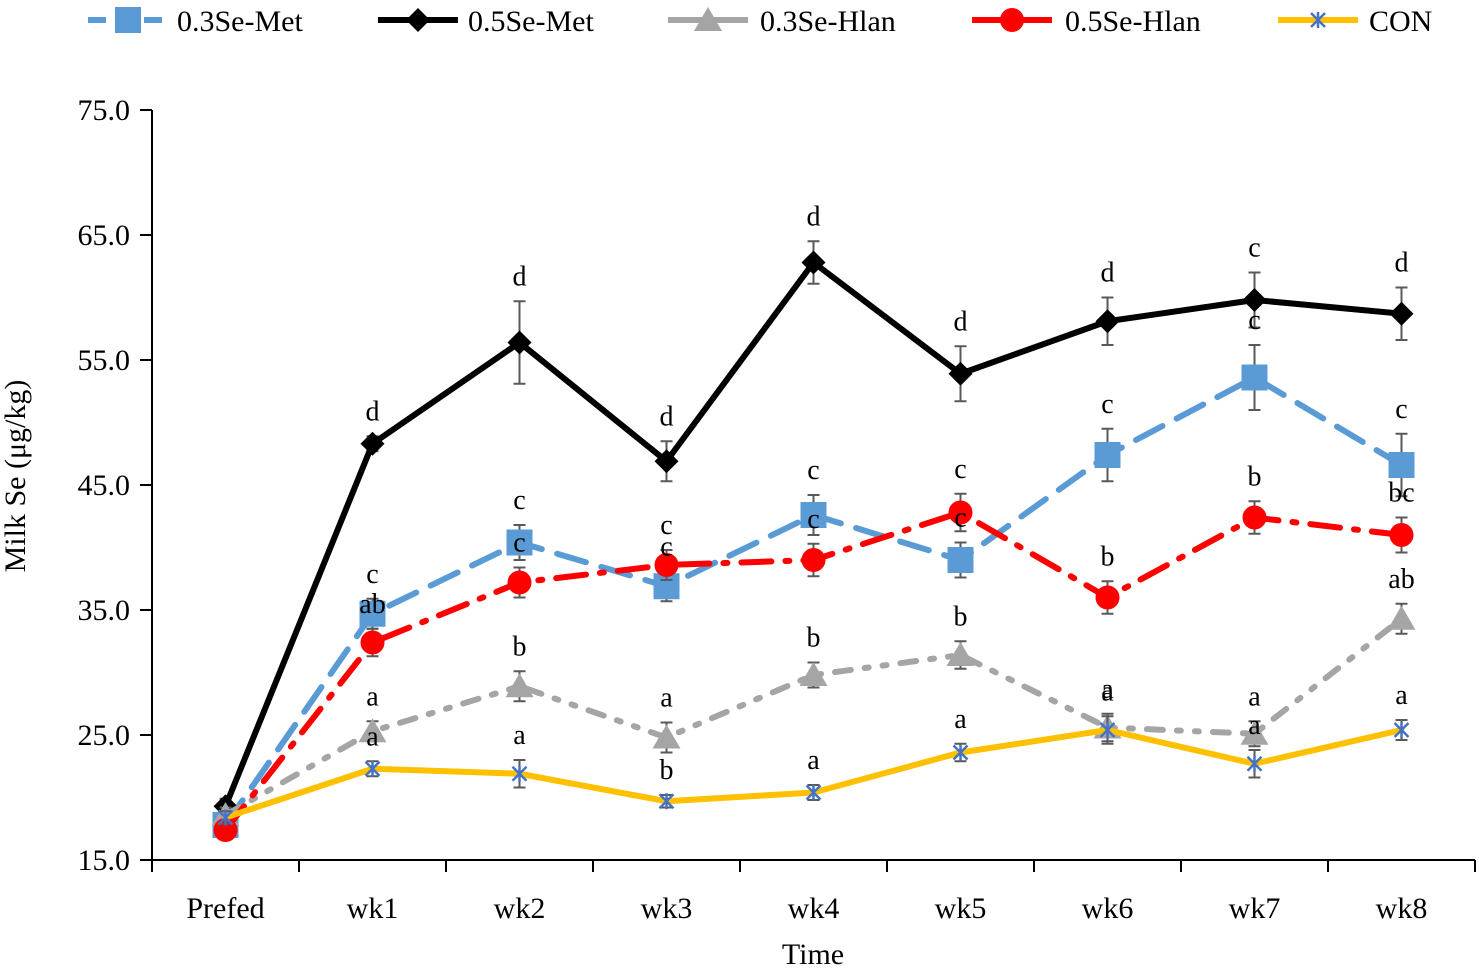  I want to click on significance-label: bc, so click(1401, 493).